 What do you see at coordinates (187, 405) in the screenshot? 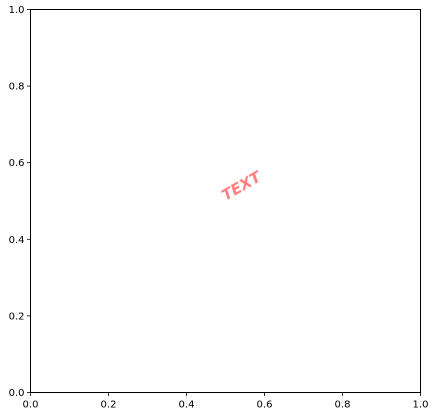
I see `x-tick-label: 0.4` at bounding box center [187, 405].